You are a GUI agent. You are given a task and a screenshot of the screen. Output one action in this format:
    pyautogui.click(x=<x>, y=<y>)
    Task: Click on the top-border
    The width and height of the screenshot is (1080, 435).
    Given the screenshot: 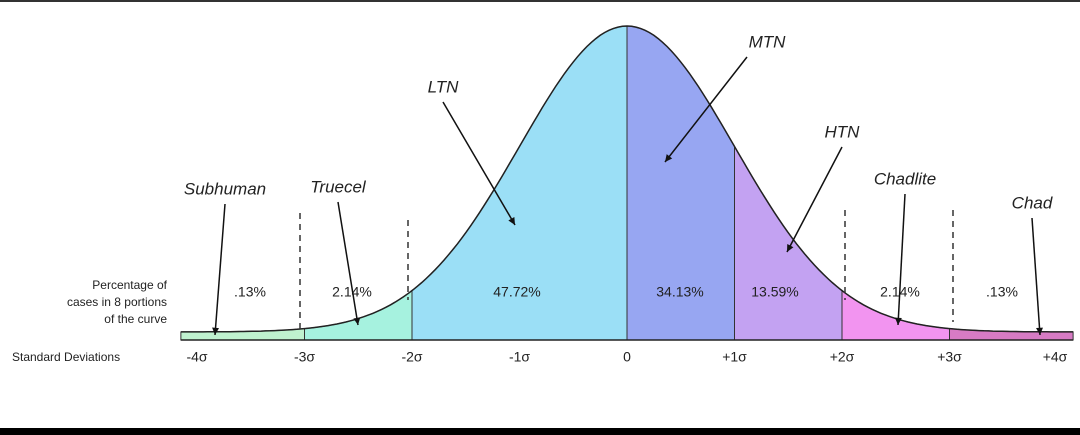 What is the action you would take?
    pyautogui.click(x=540, y=1)
    